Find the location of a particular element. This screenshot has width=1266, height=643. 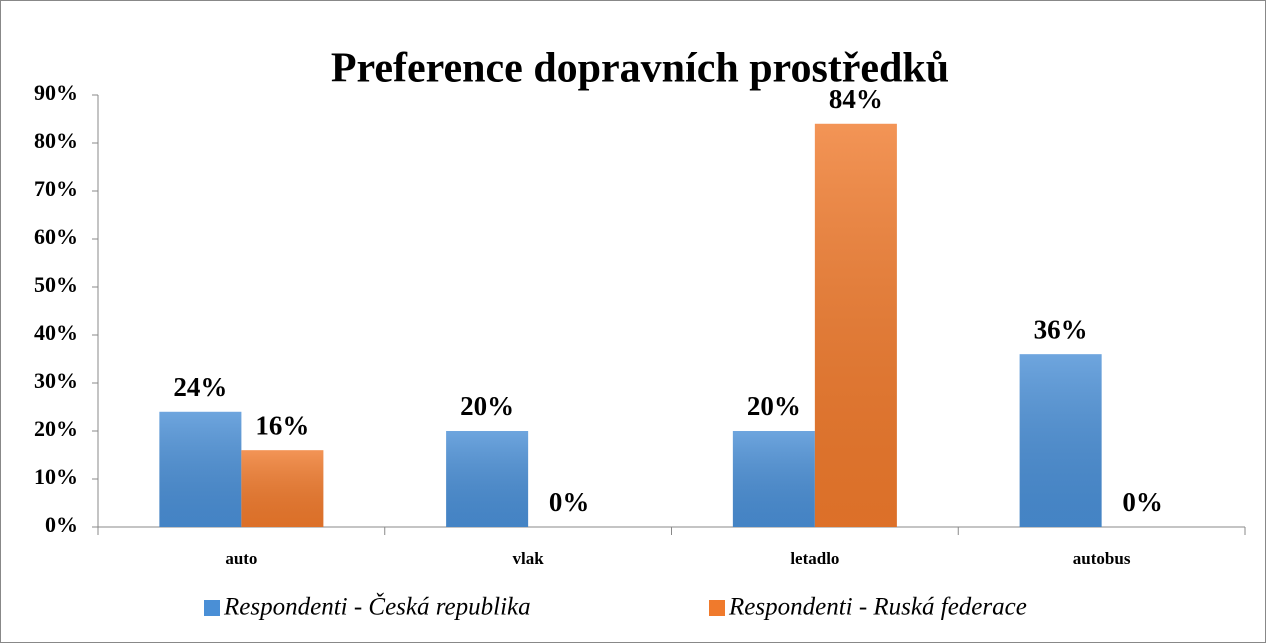

y-tick-label: 50% is located at coordinates (56, 284).